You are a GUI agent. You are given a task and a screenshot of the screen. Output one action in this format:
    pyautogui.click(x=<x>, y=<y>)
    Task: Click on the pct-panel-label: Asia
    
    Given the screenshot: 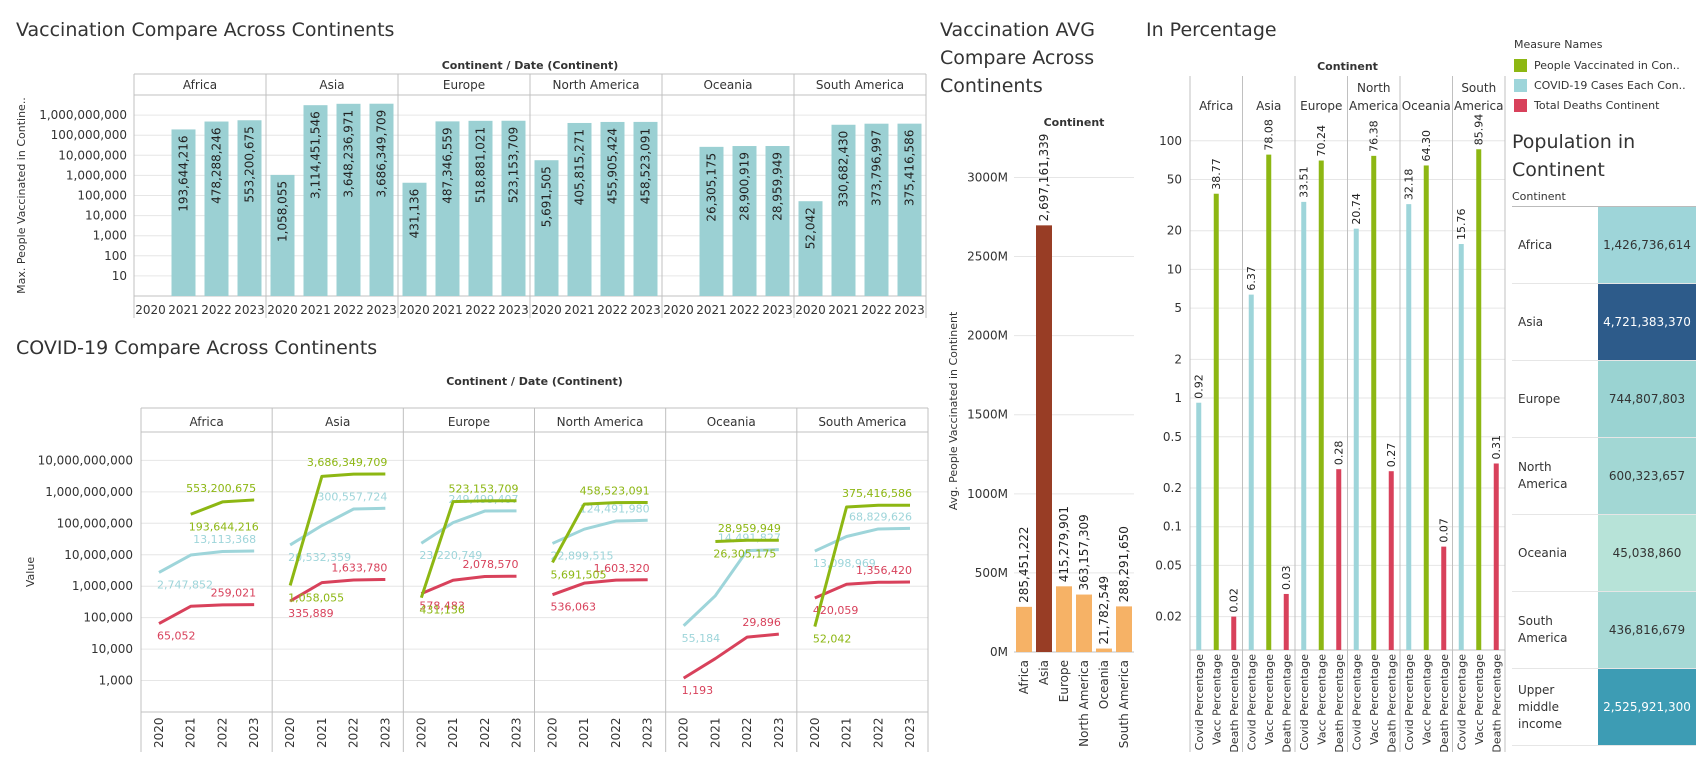 What is the action you would take?
    pyautogui.click(x=1268, y=106)
    